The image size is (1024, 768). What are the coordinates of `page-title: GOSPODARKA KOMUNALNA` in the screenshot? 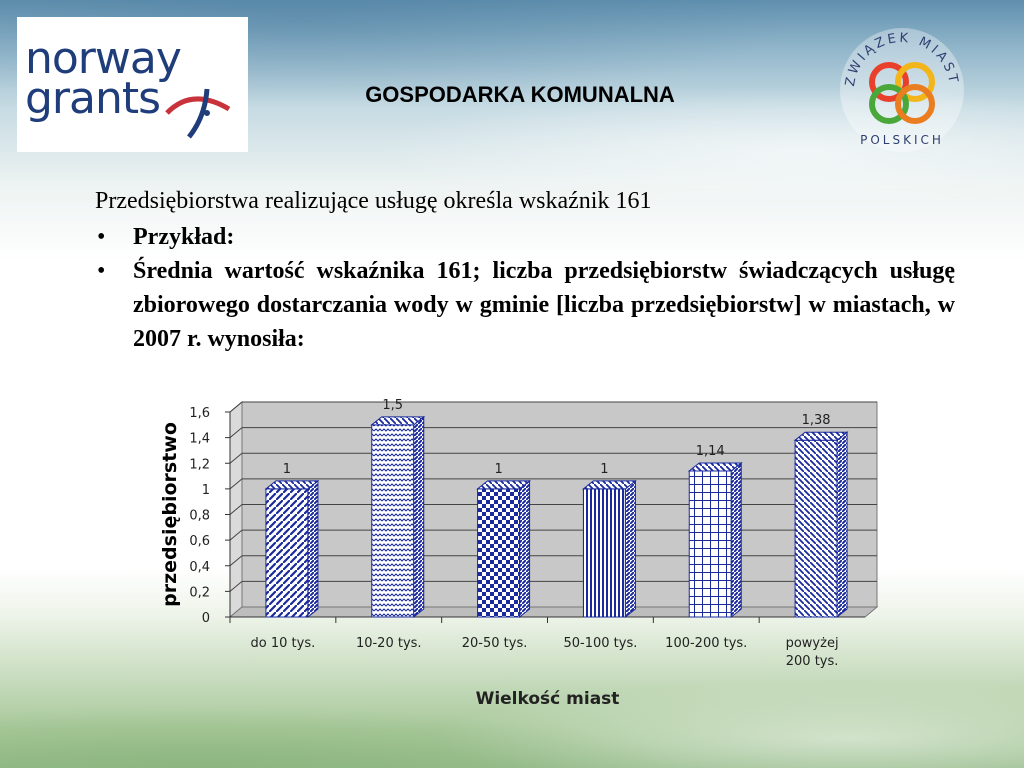 It's located at (520, 94).